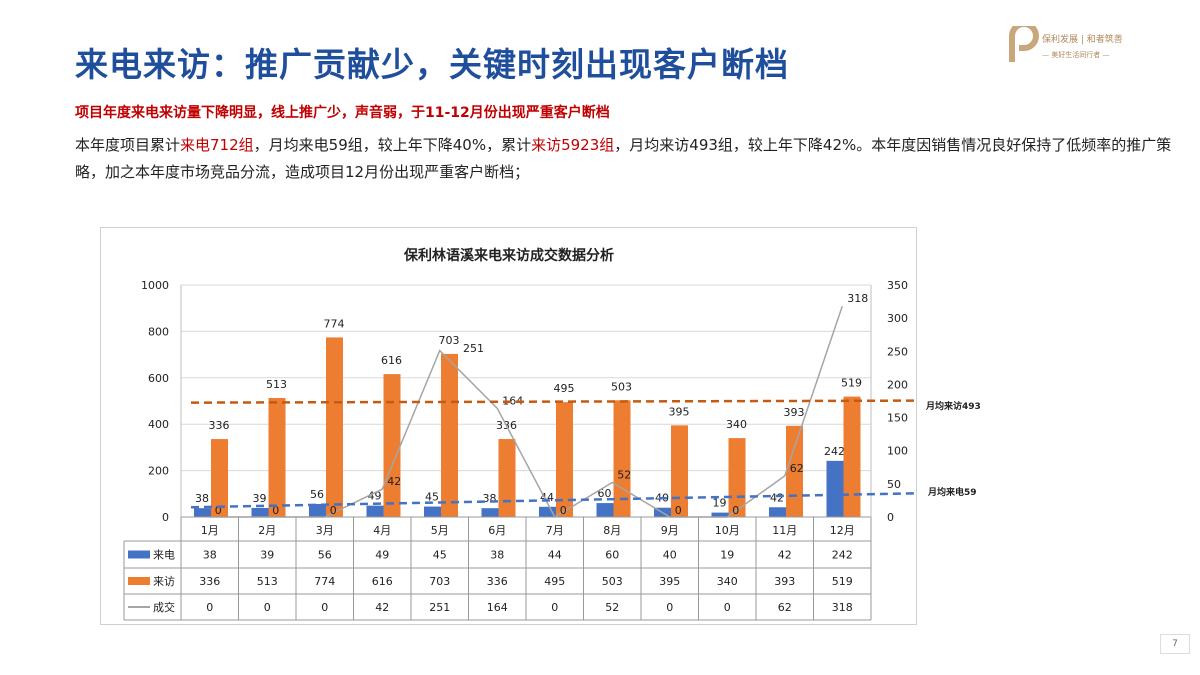  What do you see at coordinates (555, 555) in the screenshot?
I see `table-cell: 44` at bounding box center [555, 555].